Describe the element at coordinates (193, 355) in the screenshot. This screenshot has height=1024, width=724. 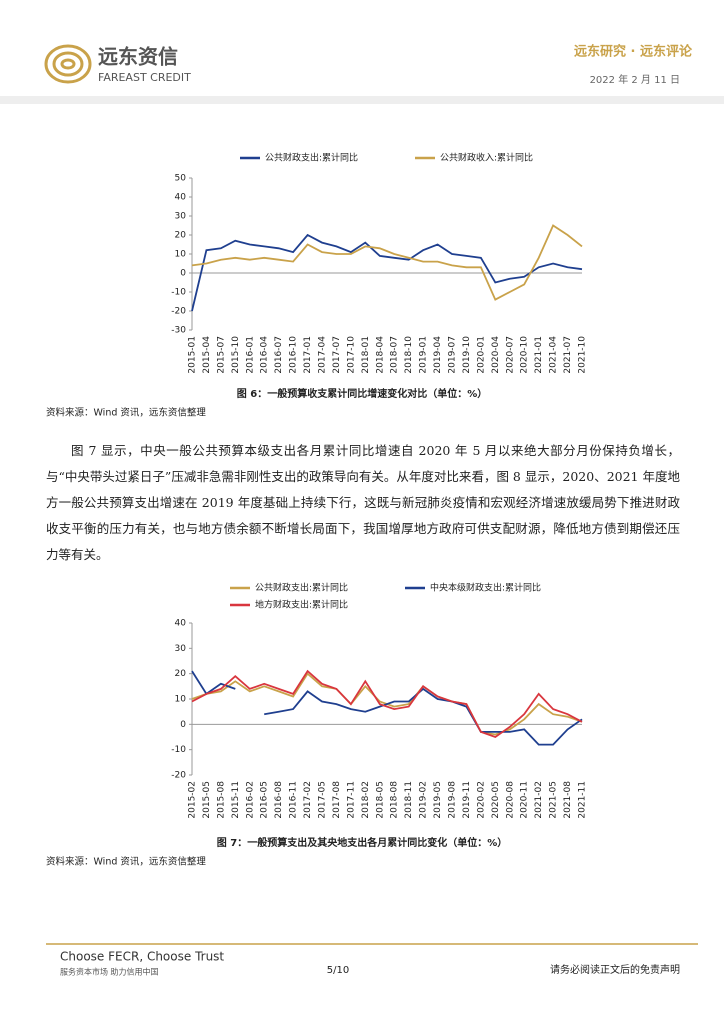
I see `x-tick-label: 2015-01` at that location.